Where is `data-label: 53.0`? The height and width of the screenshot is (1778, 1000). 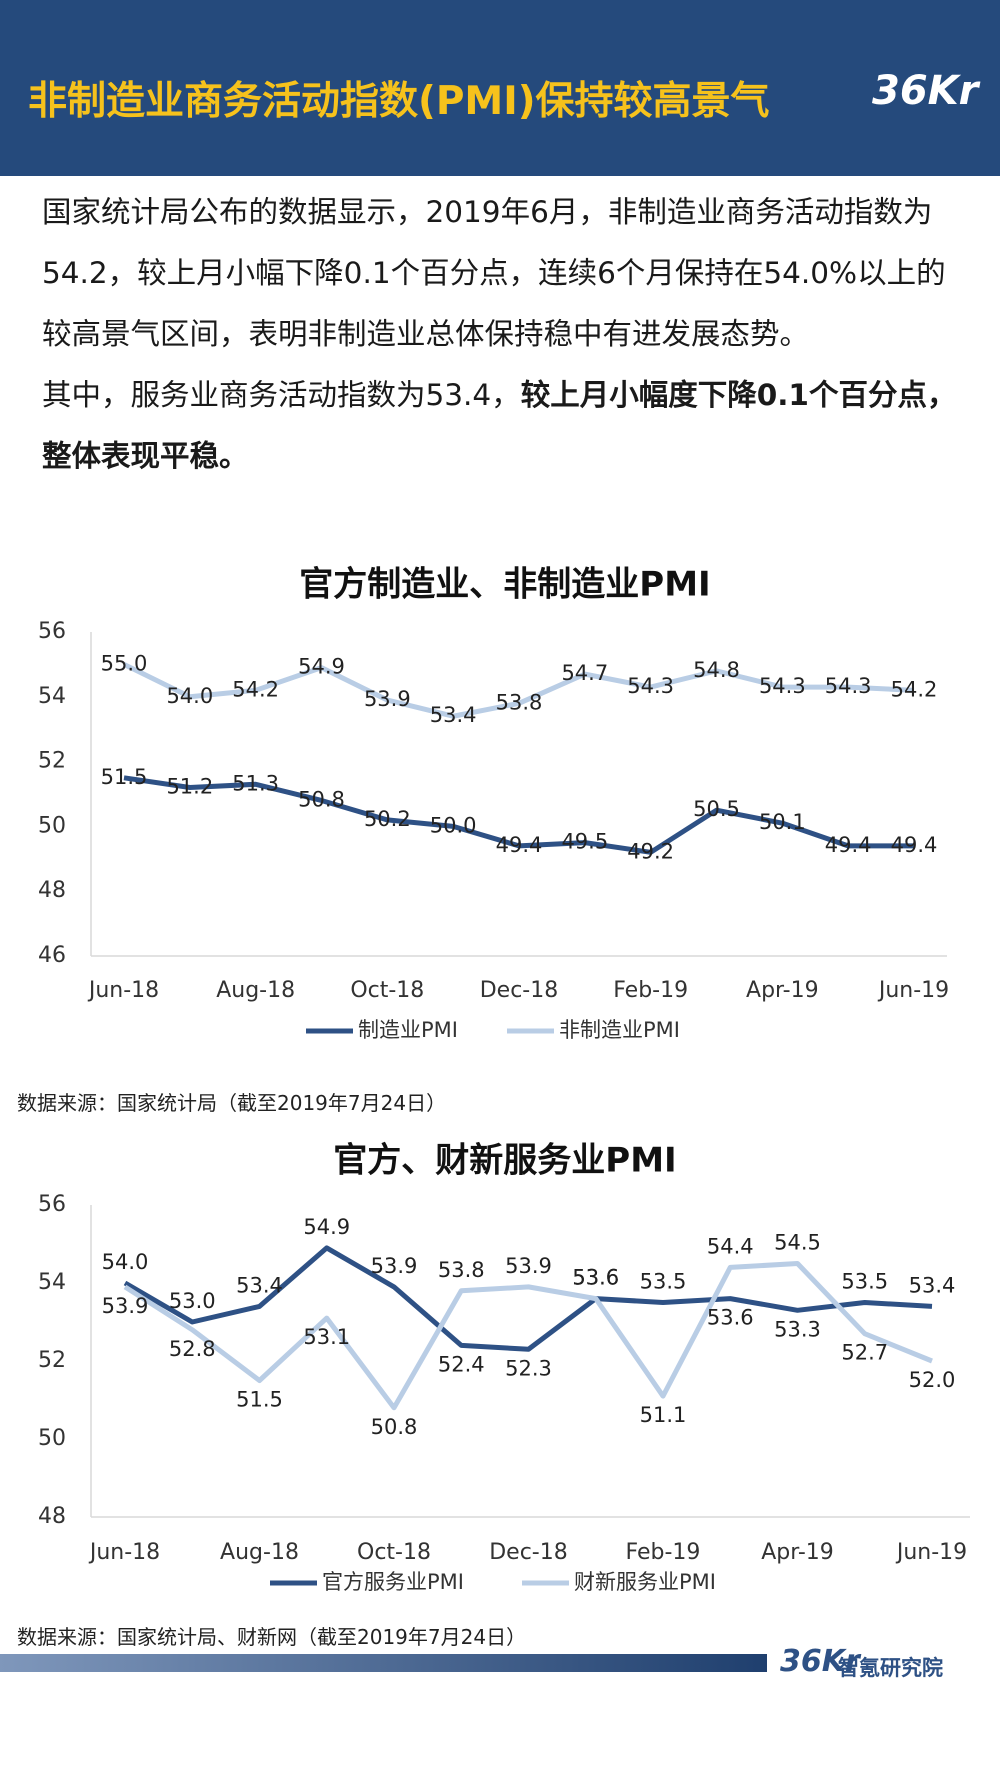
data-label: 53.0 is located at coordinates (192, 1301).